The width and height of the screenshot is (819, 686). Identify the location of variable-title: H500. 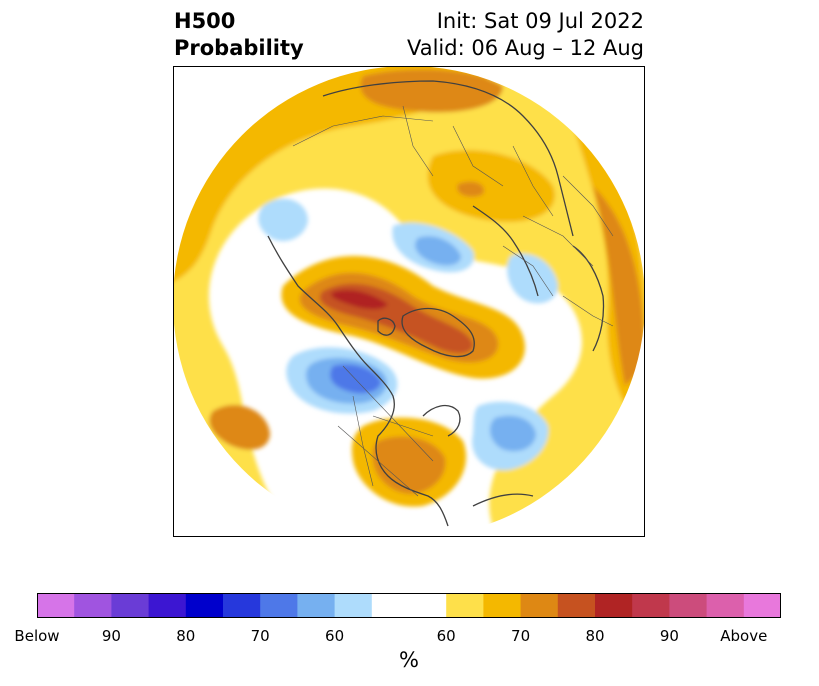
(205, 21).